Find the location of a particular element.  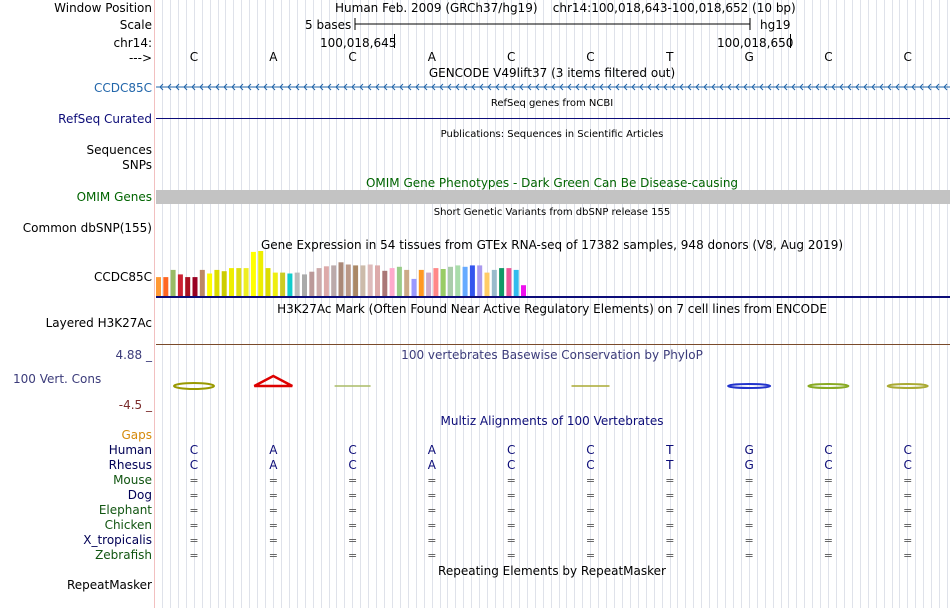

gtex-expression-chart is located at coordinates (553, 274).